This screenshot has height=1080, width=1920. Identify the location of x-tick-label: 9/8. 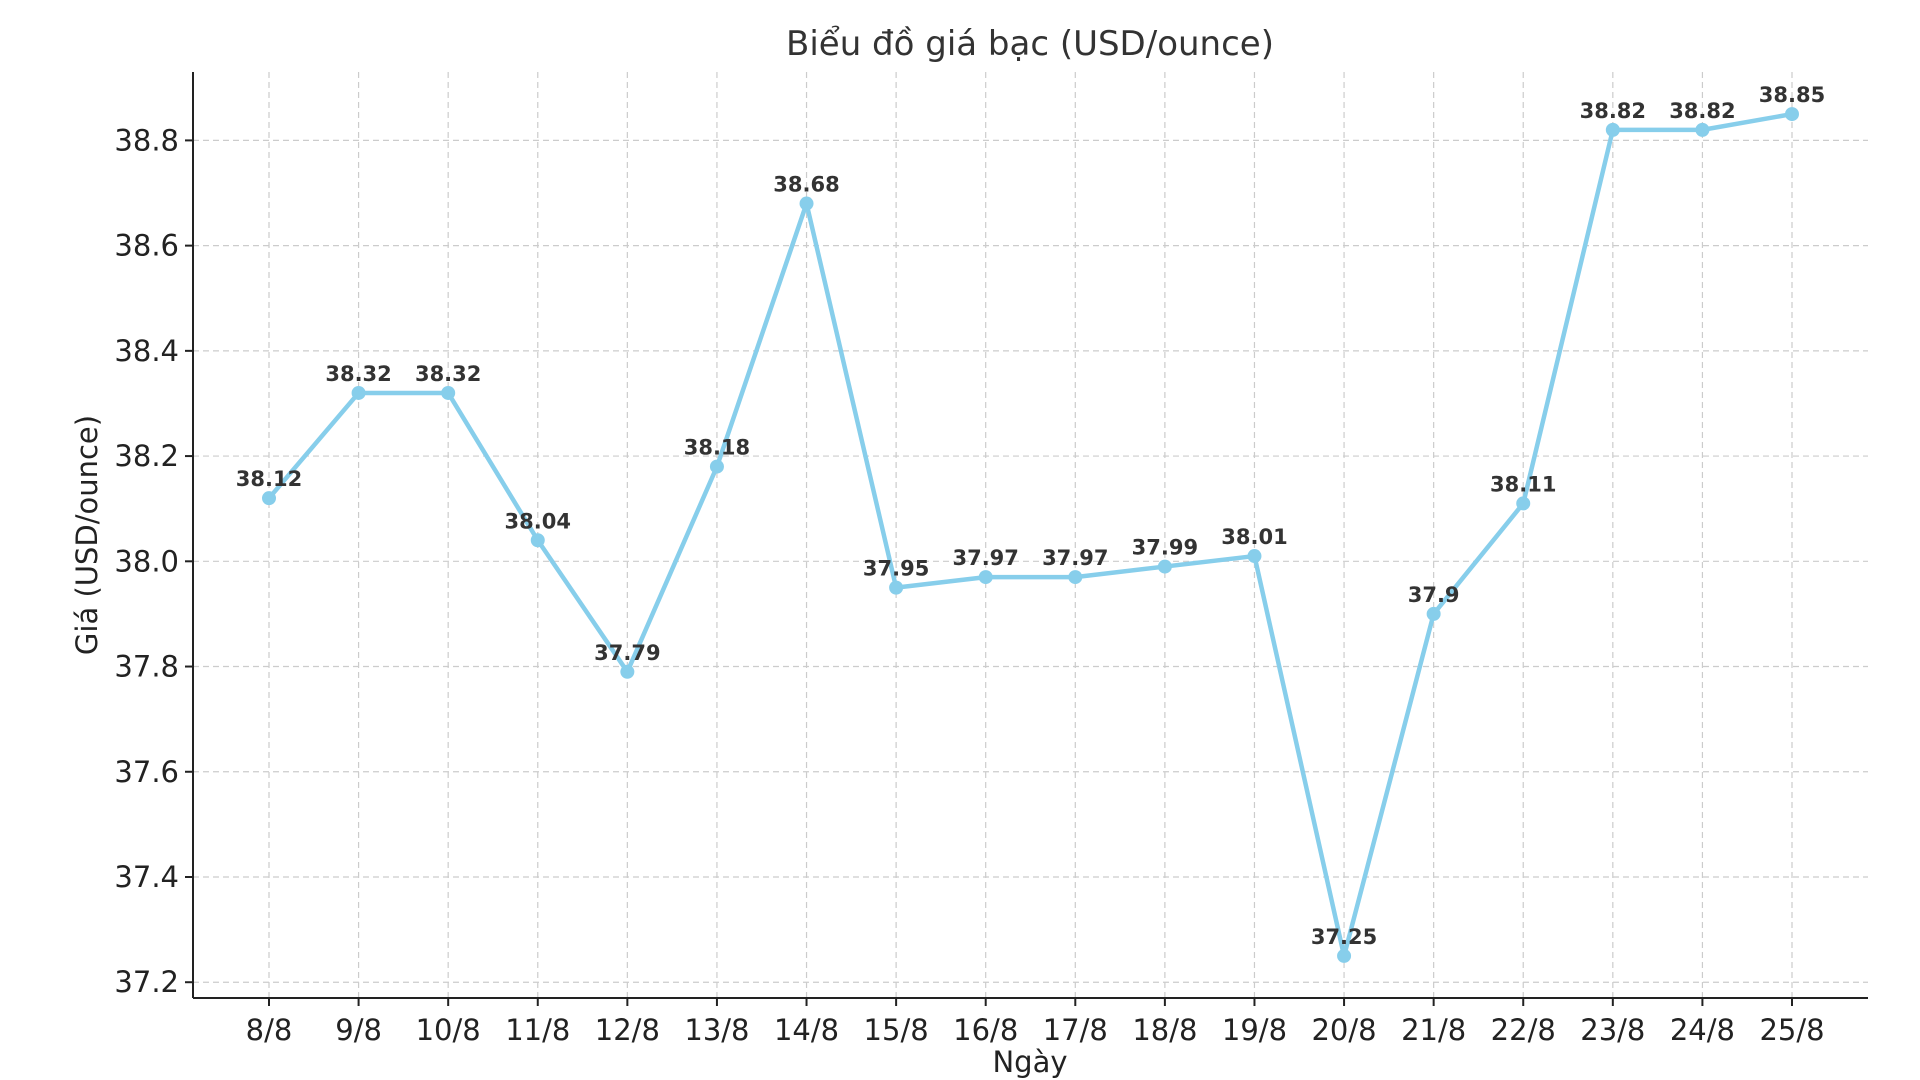
(358, 1030).